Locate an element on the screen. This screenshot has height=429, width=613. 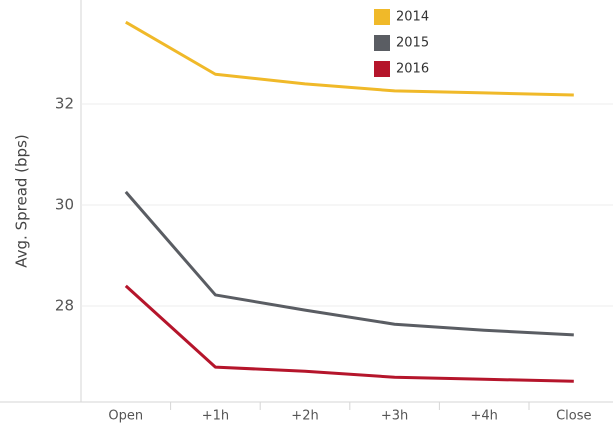
x-tick-label: Close is located at coordinates (573, 416).